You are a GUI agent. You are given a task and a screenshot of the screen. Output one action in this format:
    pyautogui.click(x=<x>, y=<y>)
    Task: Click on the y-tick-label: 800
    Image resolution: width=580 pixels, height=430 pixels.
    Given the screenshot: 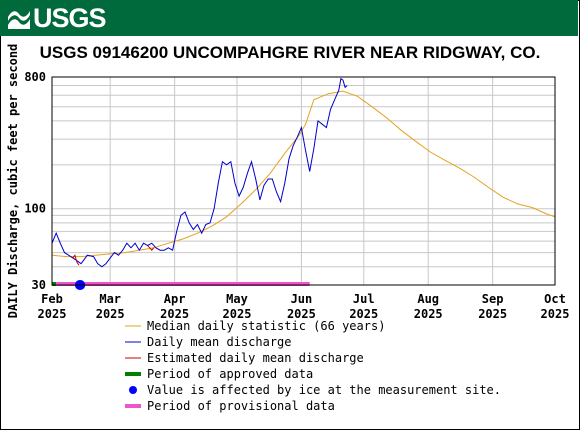 What is the action you would take?
    pyautogui.click(x=35, y=77)
    